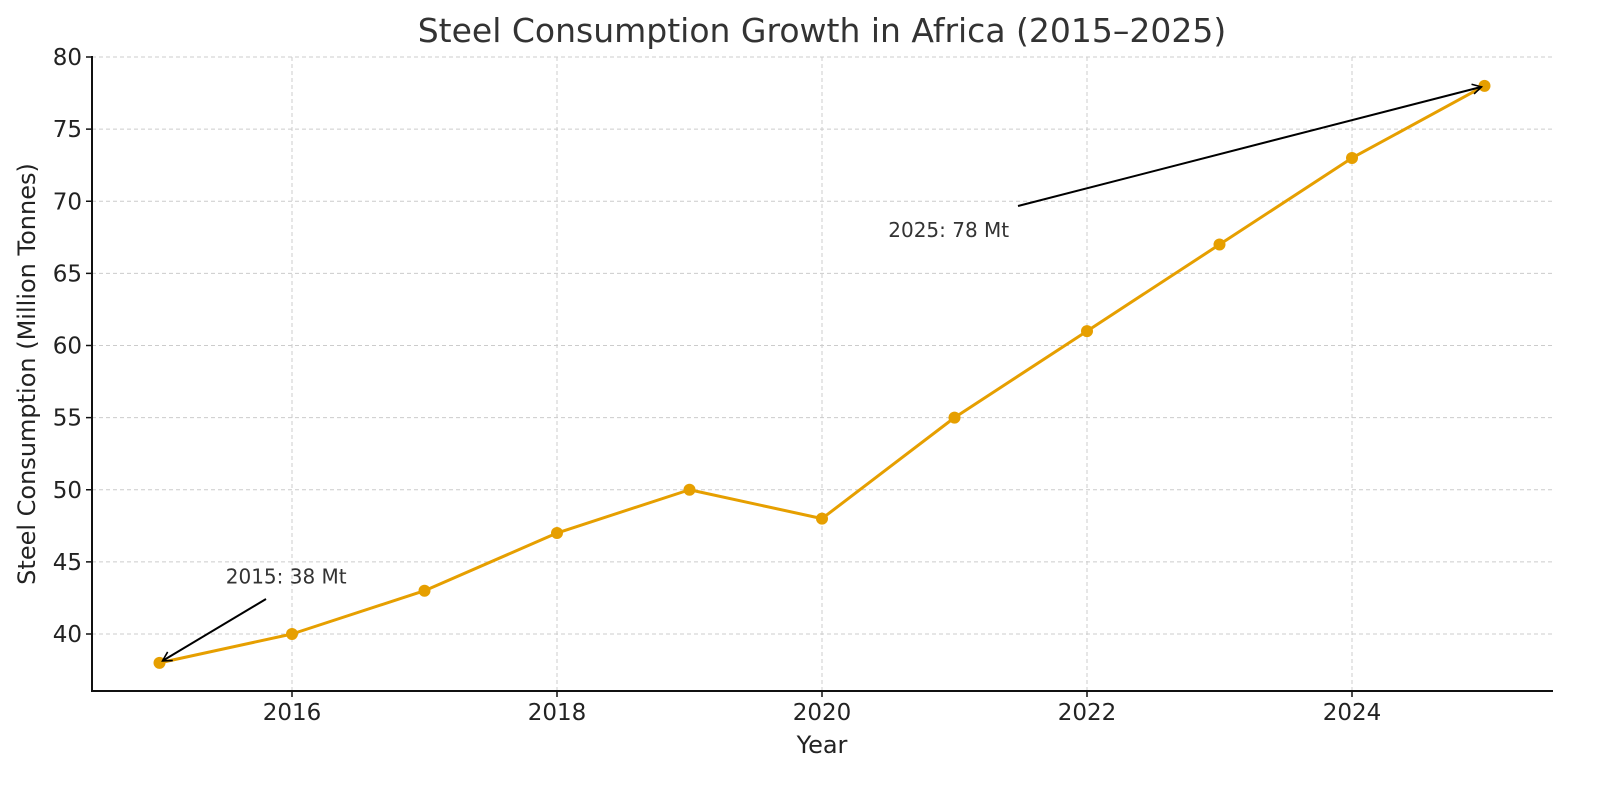 This screenshot has width=1600, height=792. Describe the element at coordinates (67, 274) in the screenshot. I see `y-tick-label: 65` at that location.